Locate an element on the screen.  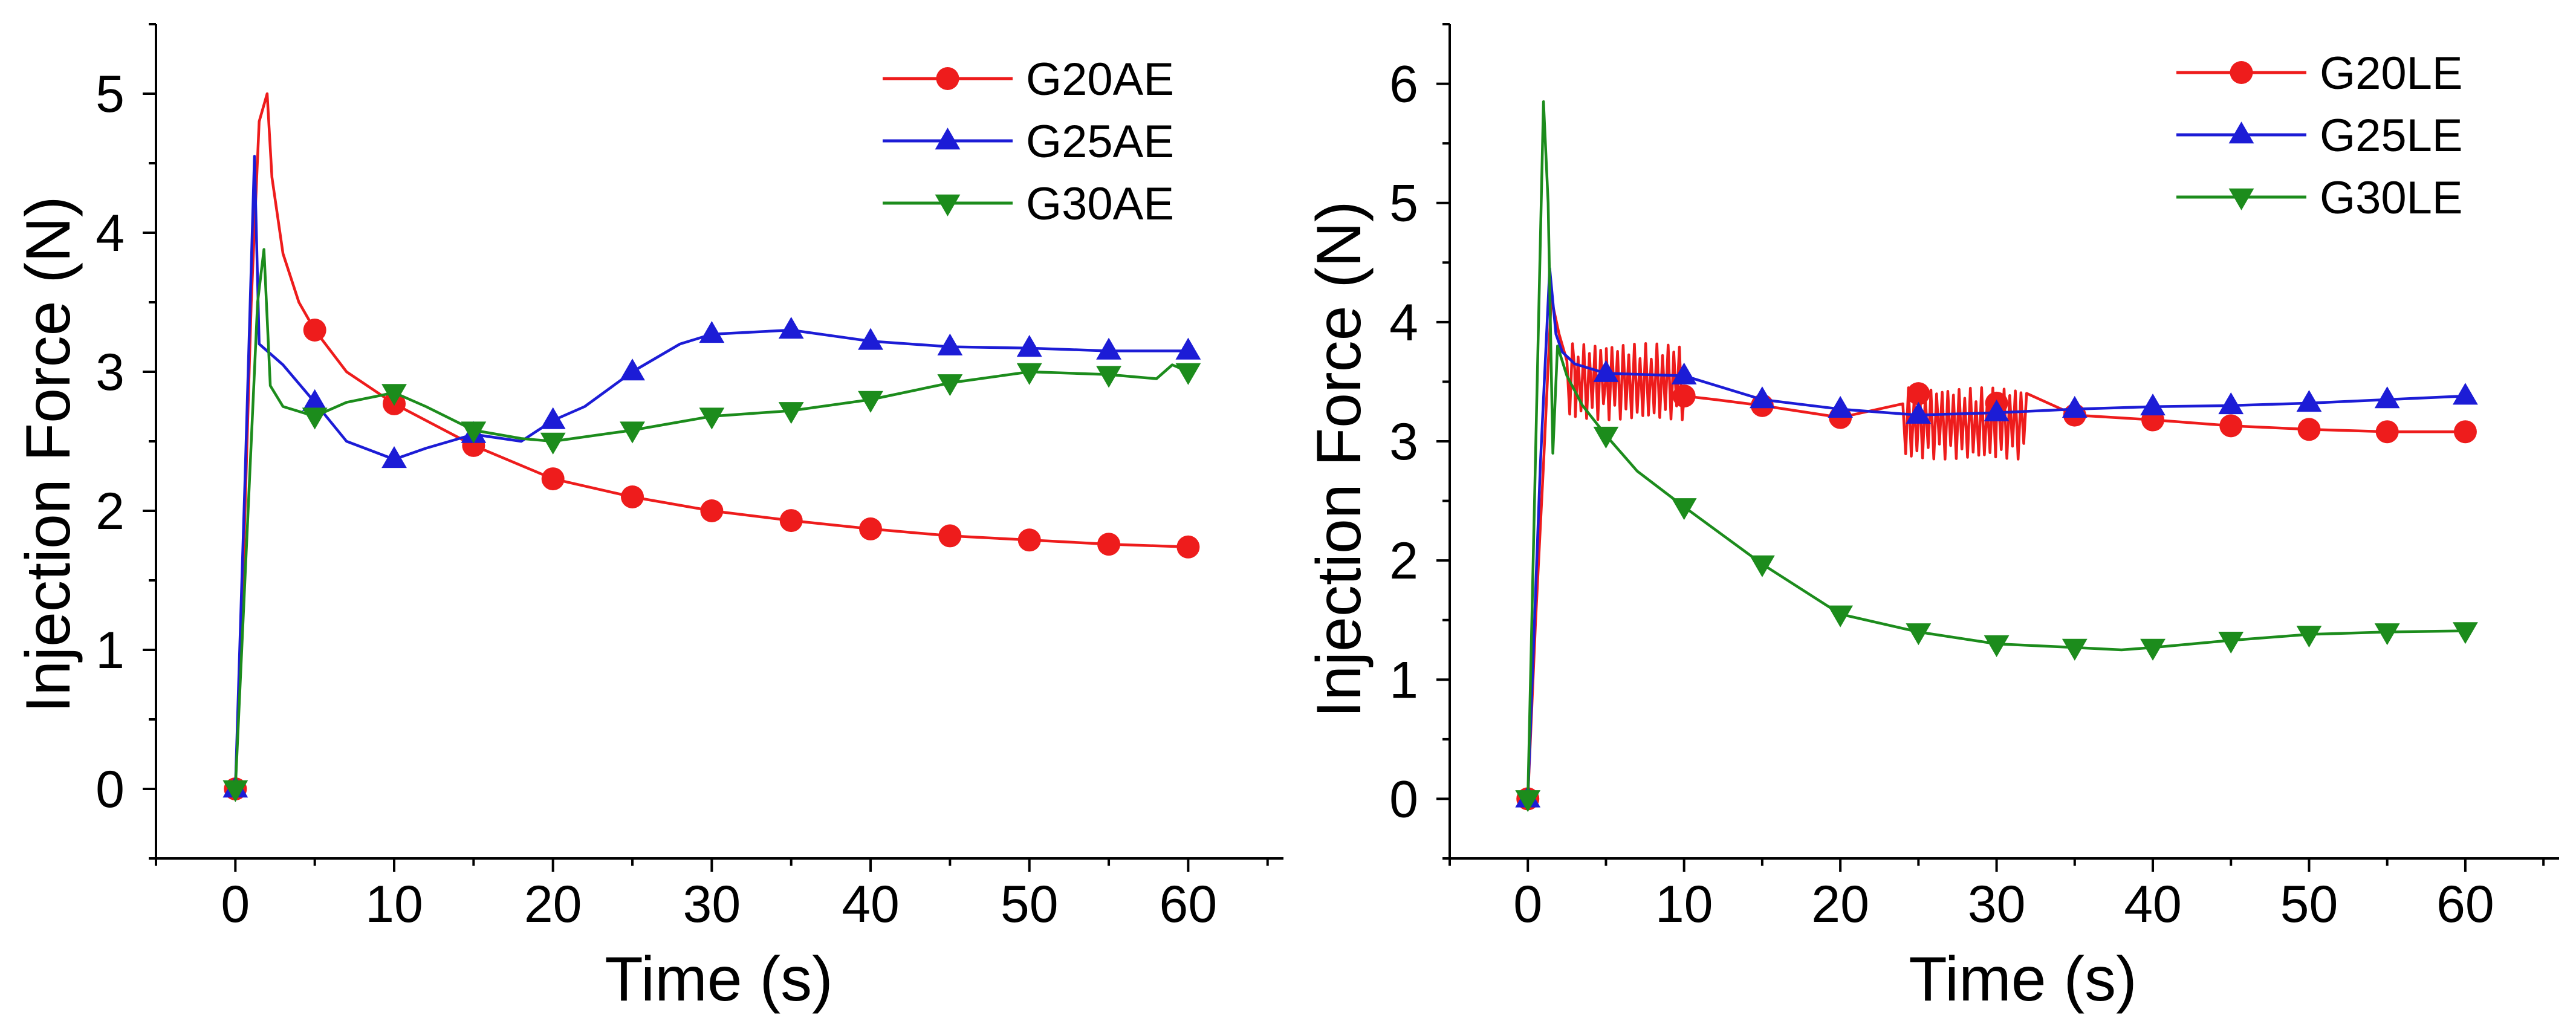
legend-marker-G25LE is located at coordinates (2241, 133).